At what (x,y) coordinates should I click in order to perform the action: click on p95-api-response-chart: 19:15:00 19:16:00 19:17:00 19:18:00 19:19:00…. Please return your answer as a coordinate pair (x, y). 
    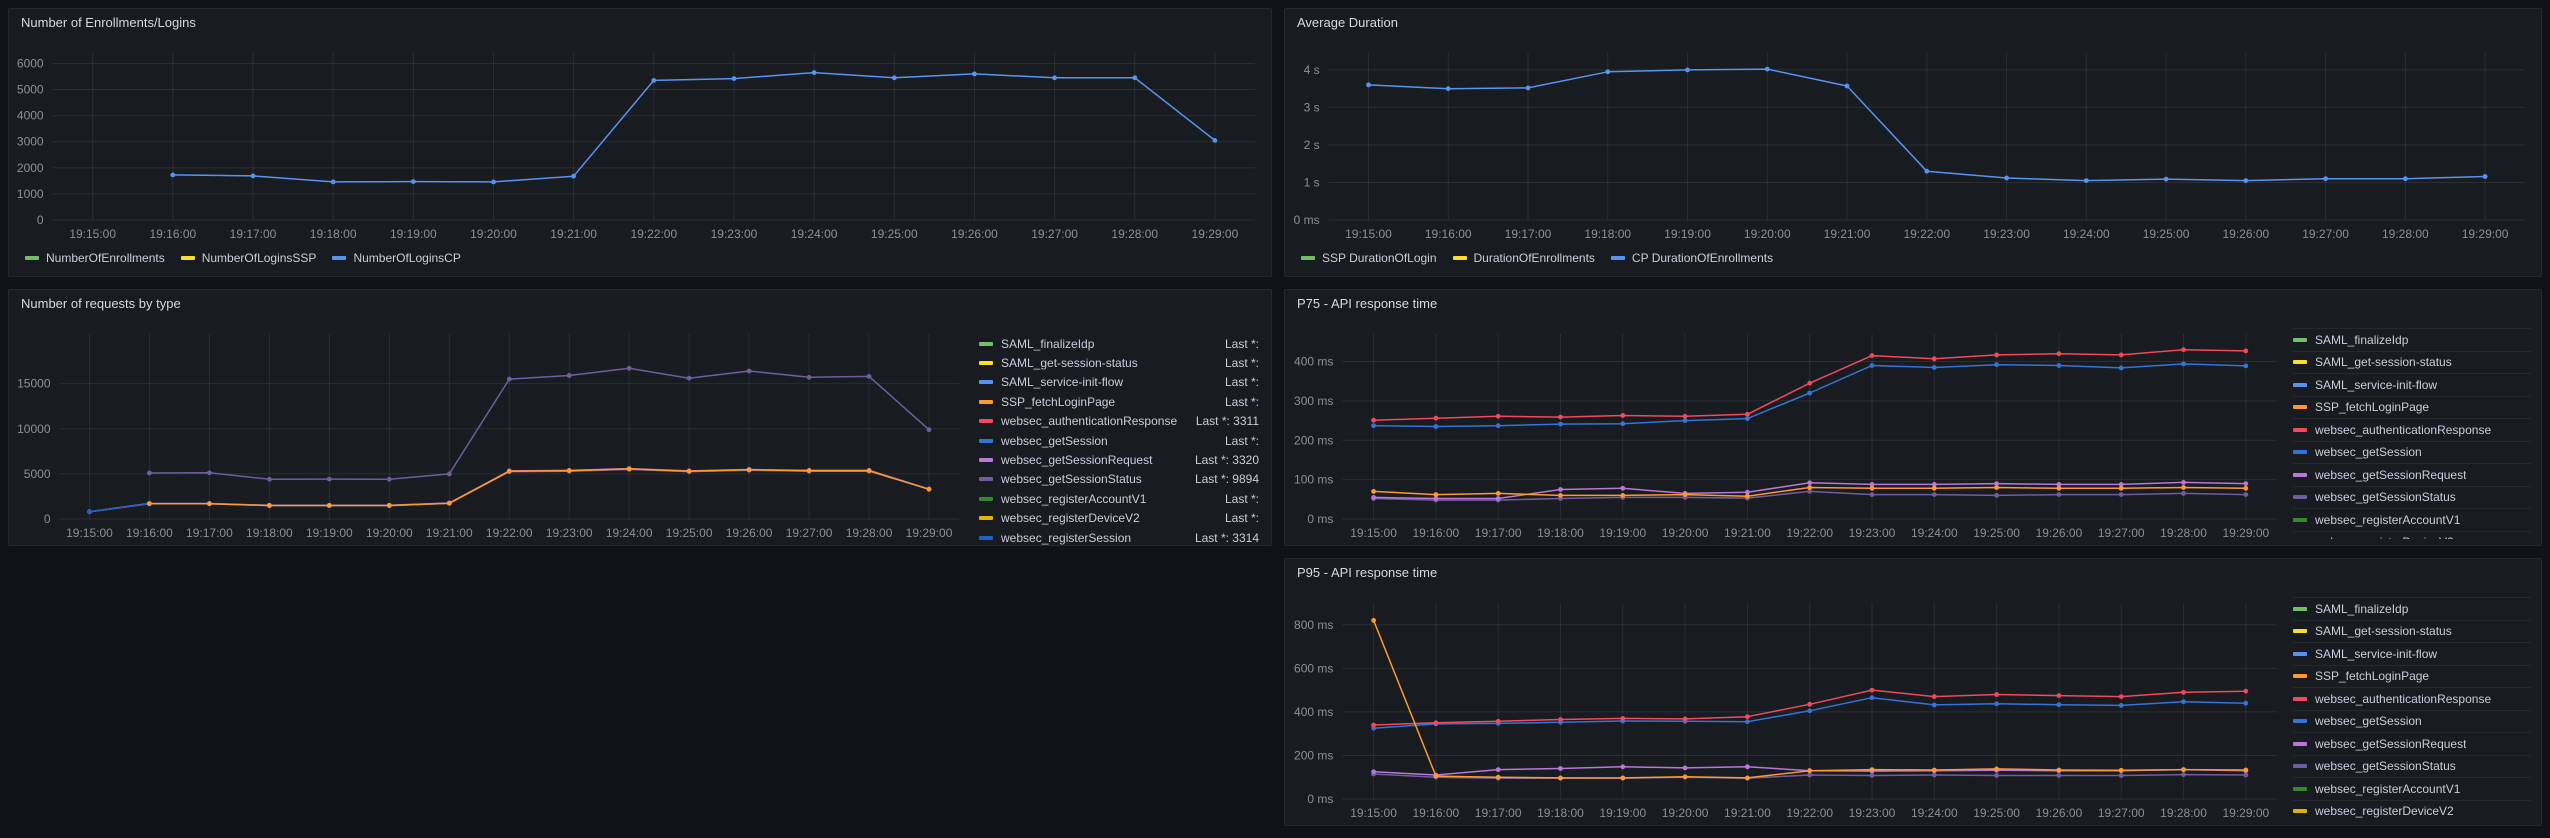
    Looking at the image, I should click on (1789, 707).